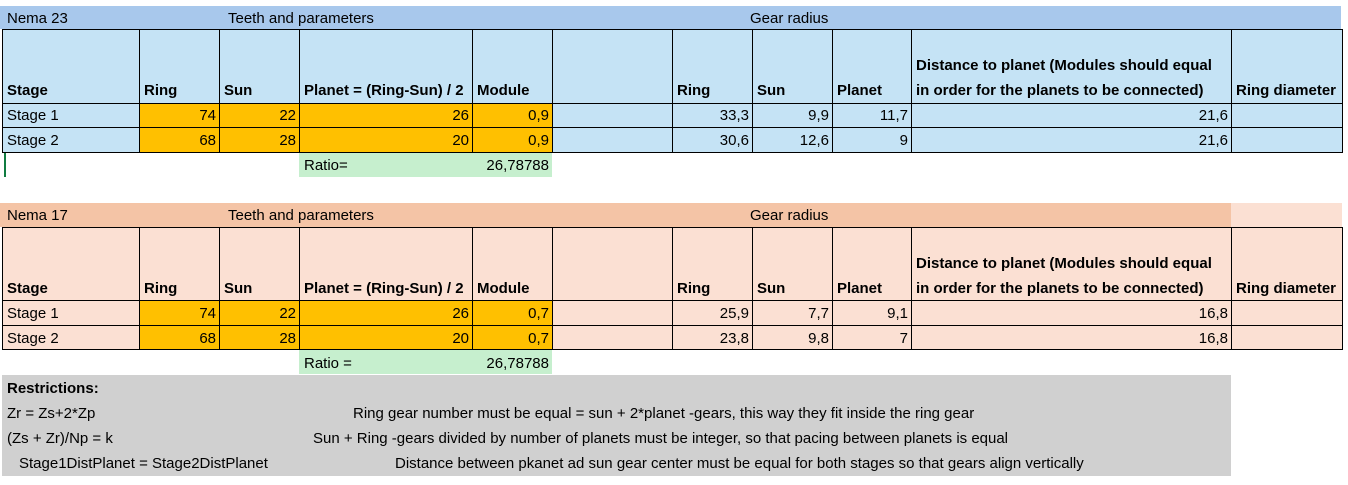  I want to click on nema23-s2-module: 0,9, so click(538, 140).